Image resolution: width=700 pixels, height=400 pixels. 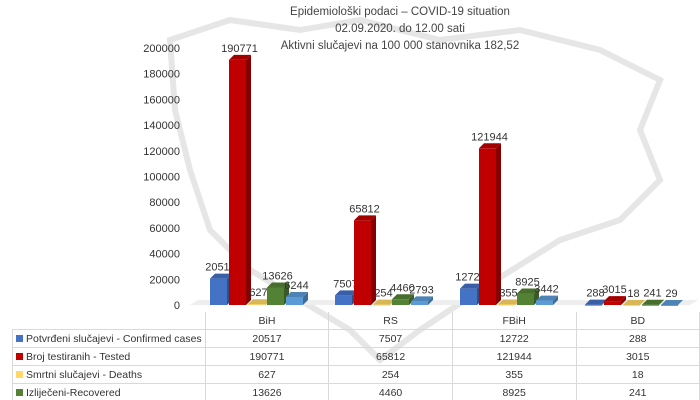 What do you see at coordinates (637, 374) in the screenshot?
I see `table-cell: 18` at bounding box center [637, 374].